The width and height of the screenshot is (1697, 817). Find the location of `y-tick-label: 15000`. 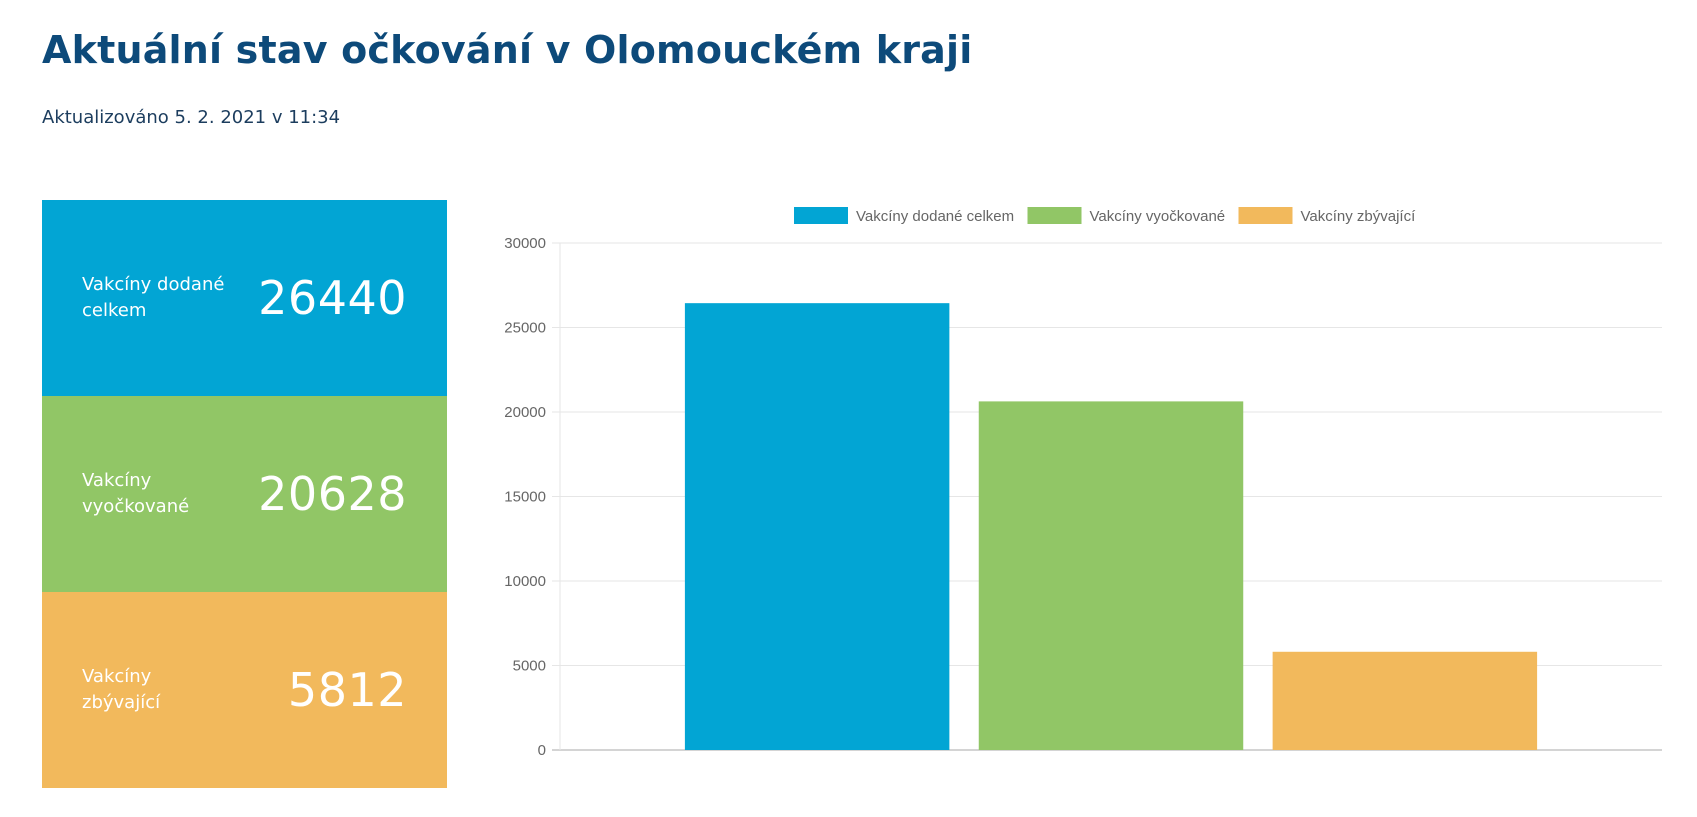

y-tick-label: 15000 is located at coordinates (525, 497).